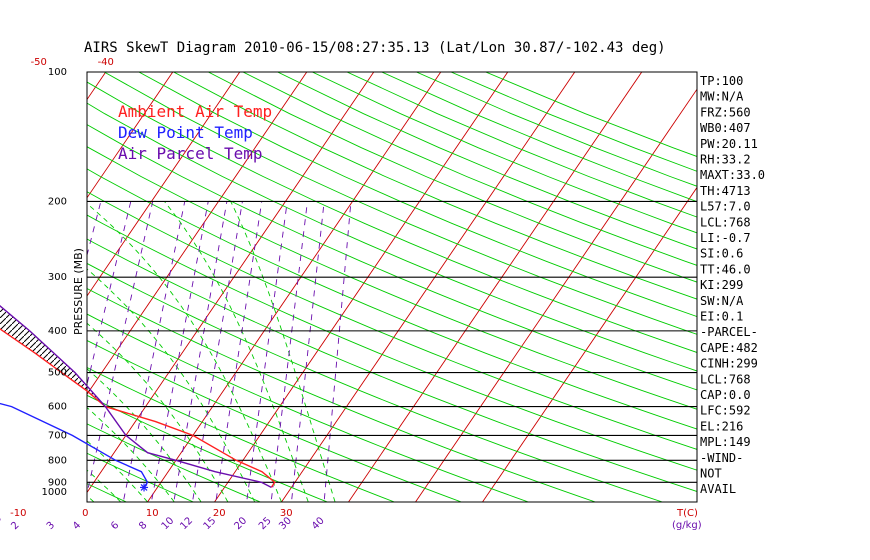 The image size is (870, 560). Describe the element at coordinates (57, 373) in the screenshot. I see `pressure-tick-label: 500` at that location.